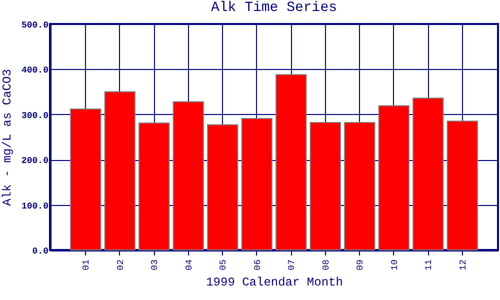 The height and width of the screenshot is (300, 500). I want to click on x-tick-label: 01, so click(87, 265).